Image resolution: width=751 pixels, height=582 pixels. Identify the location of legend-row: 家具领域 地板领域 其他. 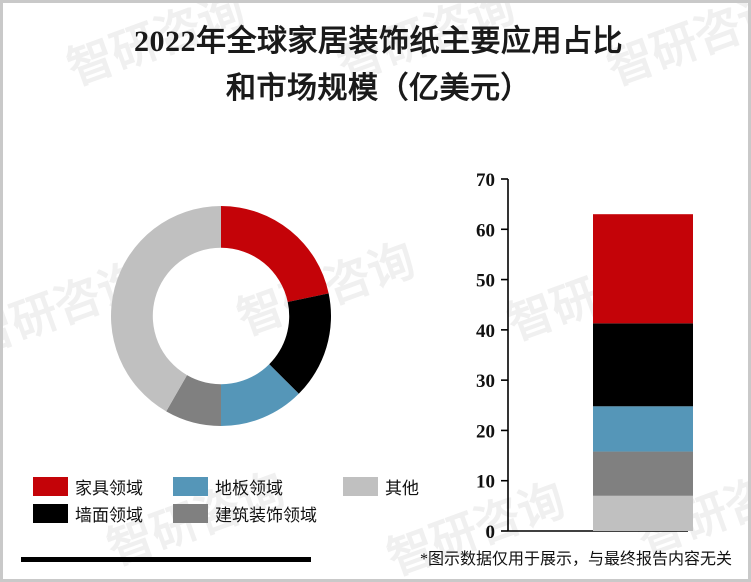
(243, 486).